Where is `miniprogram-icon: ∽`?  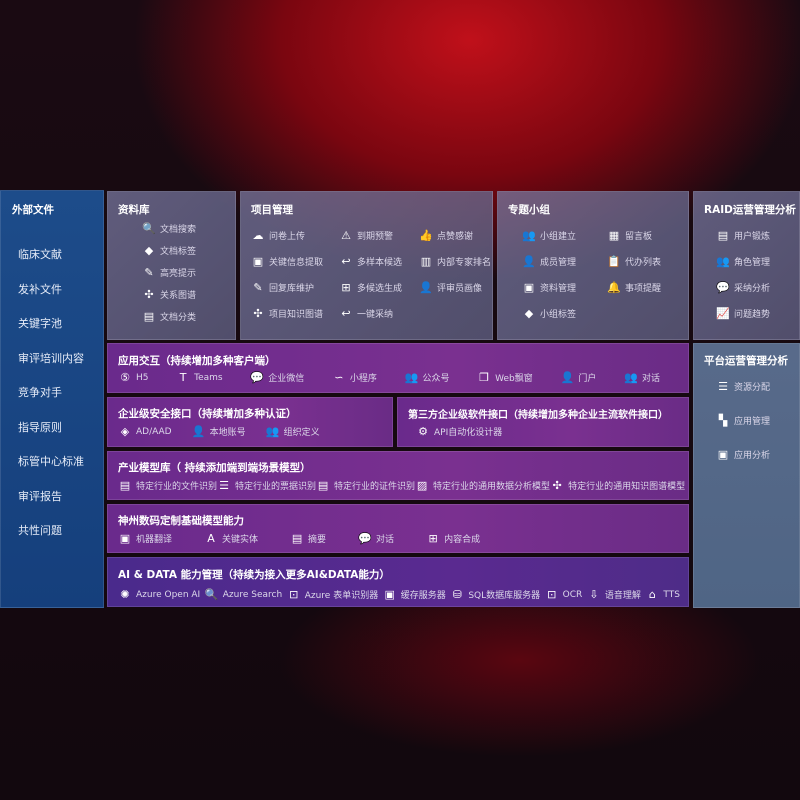 miniprogram-icon: ∽ is located at coordinates (339, 377).